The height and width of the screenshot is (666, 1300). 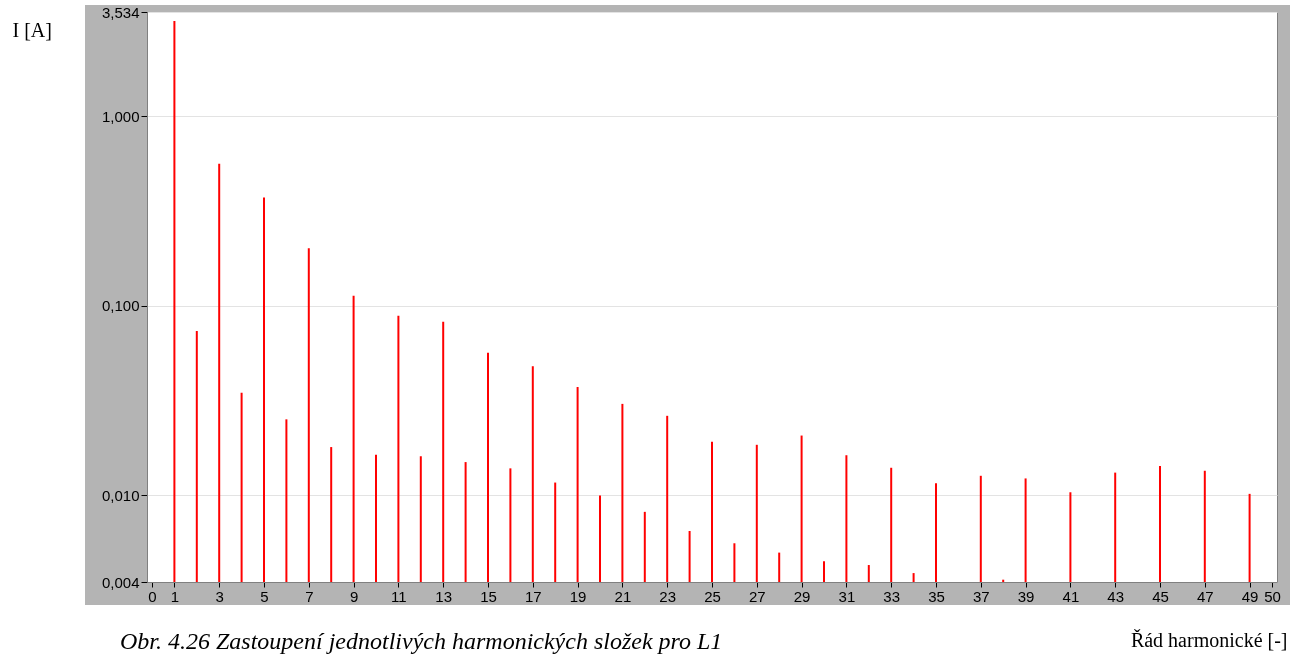 What do you see at coordinates (444, 596) in the screenshot?
I see `x-tick-label: 13` at bounding box center [444, 596].